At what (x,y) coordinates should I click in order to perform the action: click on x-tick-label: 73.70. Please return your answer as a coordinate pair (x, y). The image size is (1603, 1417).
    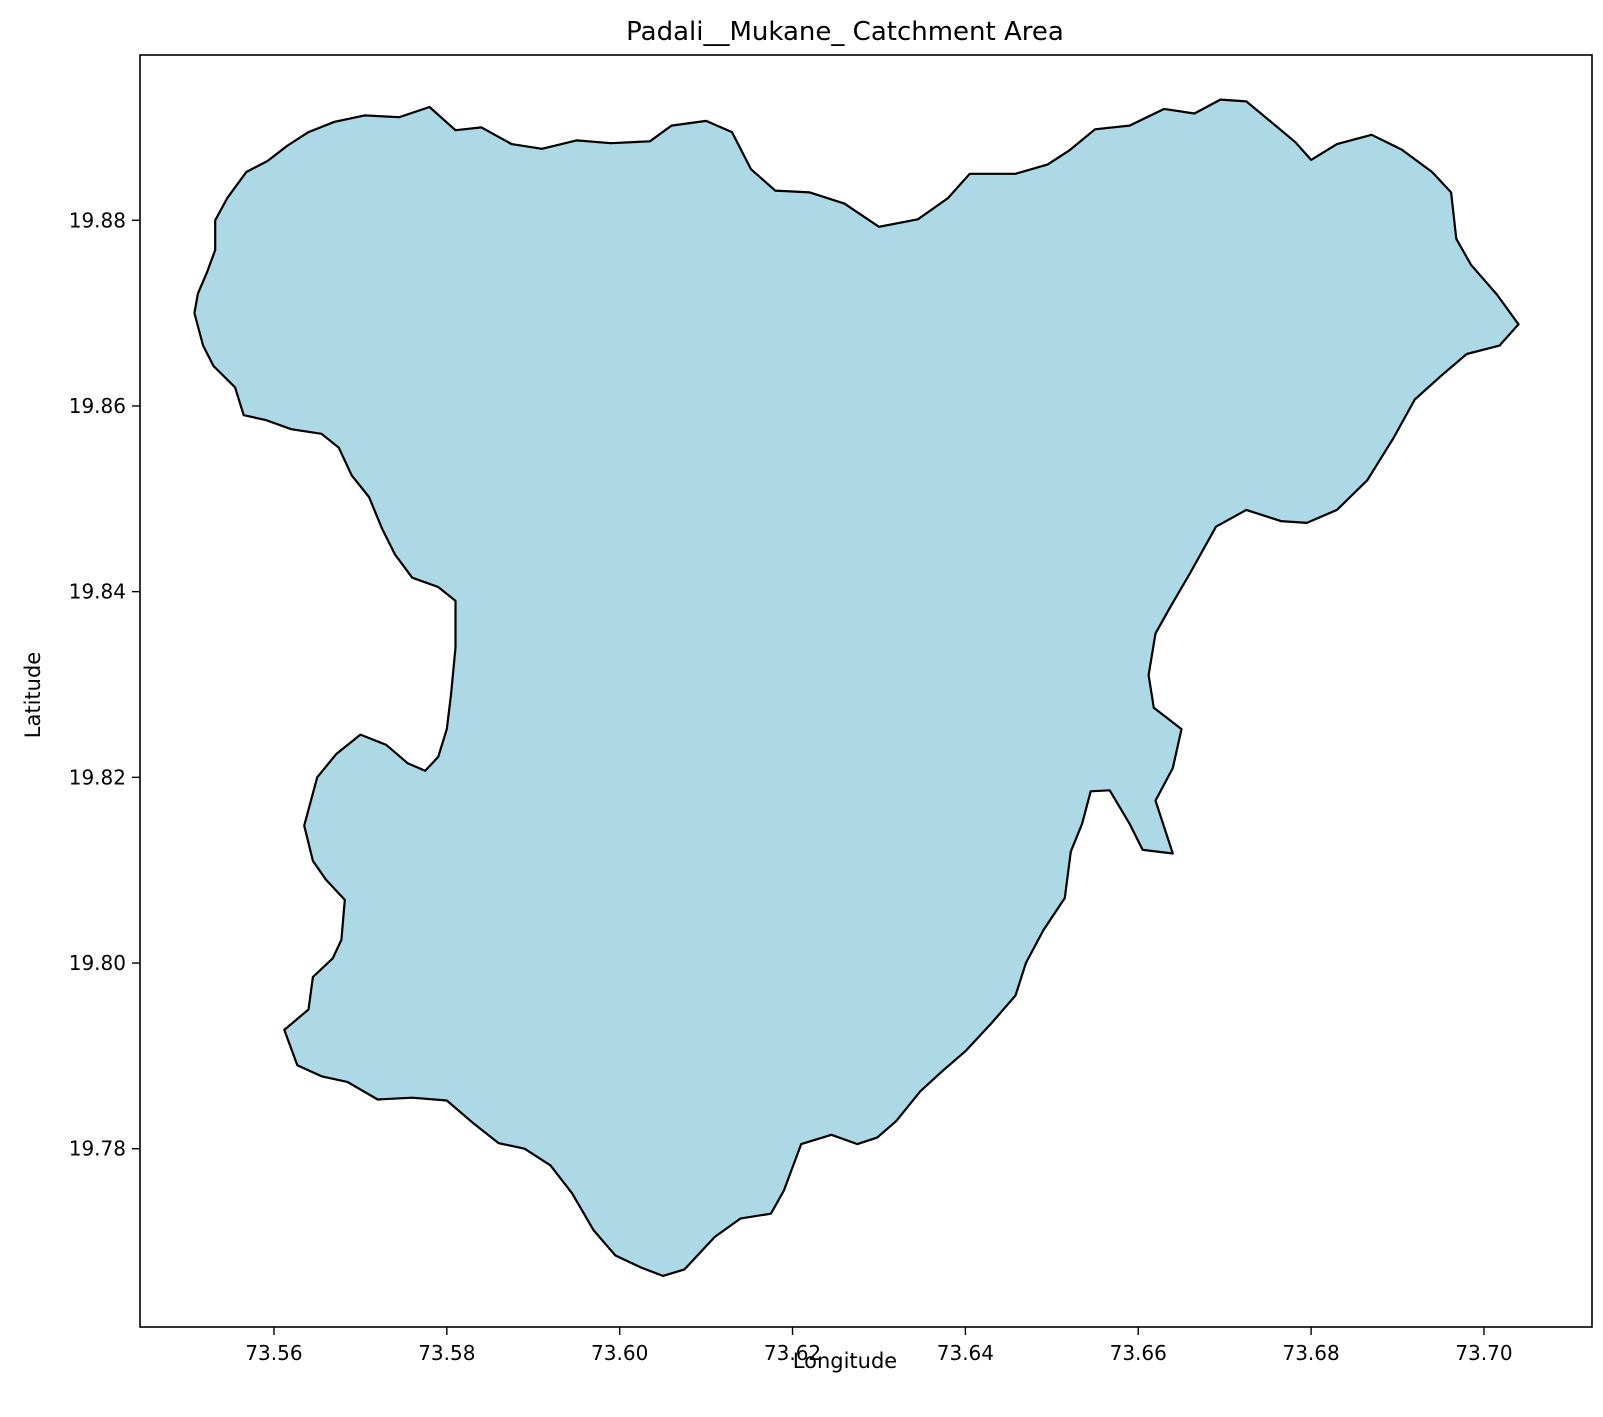
    Looking at the image, I should click on (1483, 1353).